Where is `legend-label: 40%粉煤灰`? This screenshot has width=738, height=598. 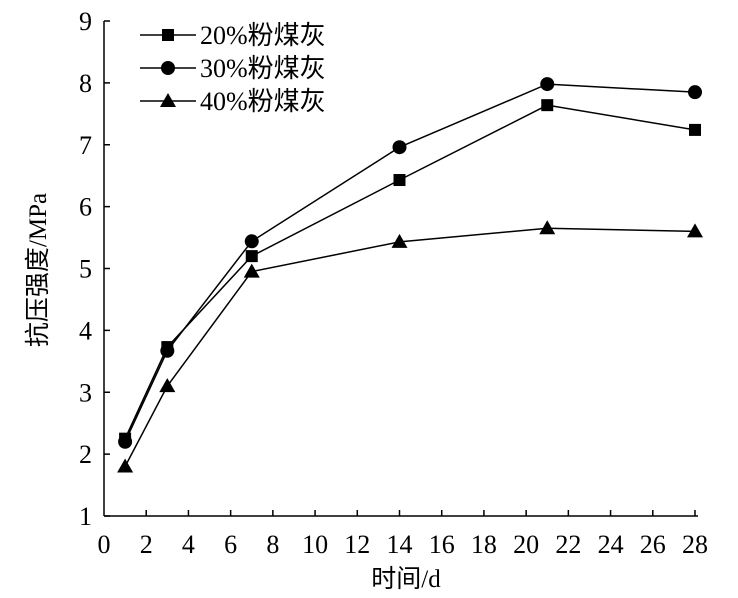
legend-label: 40%粉煤灰 is located at coordinates (263, 101).